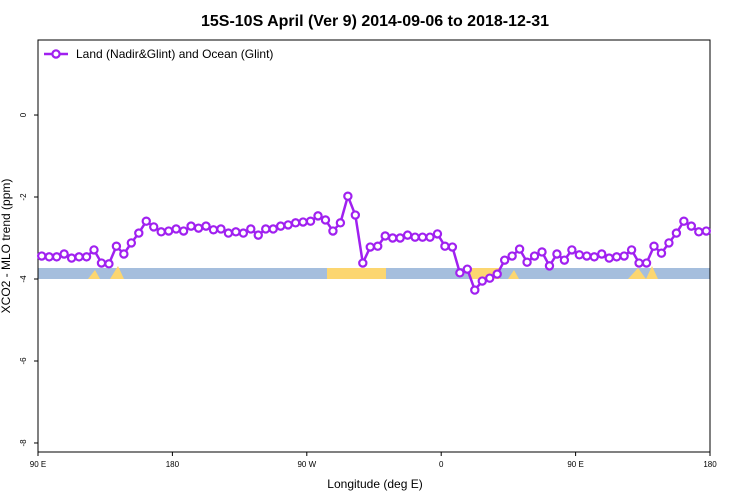 Image resolution: width=750 pixels, height=500 pixels. What do you see at coordinates (306, 464) in the screenshot?
I see `x-tick-label: 90 W` at bounding box center [306, 464].